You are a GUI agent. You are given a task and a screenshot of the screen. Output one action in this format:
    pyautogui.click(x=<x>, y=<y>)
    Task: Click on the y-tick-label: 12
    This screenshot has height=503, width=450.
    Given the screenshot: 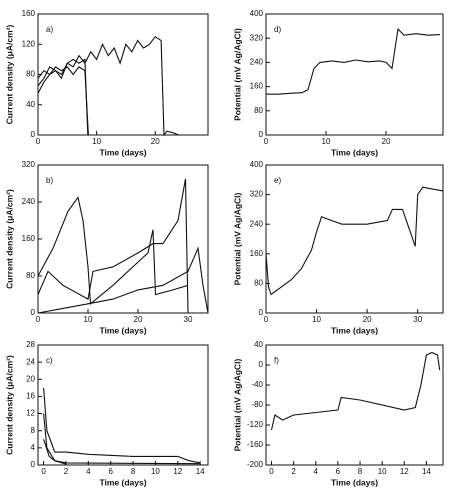 What is the action you would take?
    pyautogui.click(x=30, y=413)
    